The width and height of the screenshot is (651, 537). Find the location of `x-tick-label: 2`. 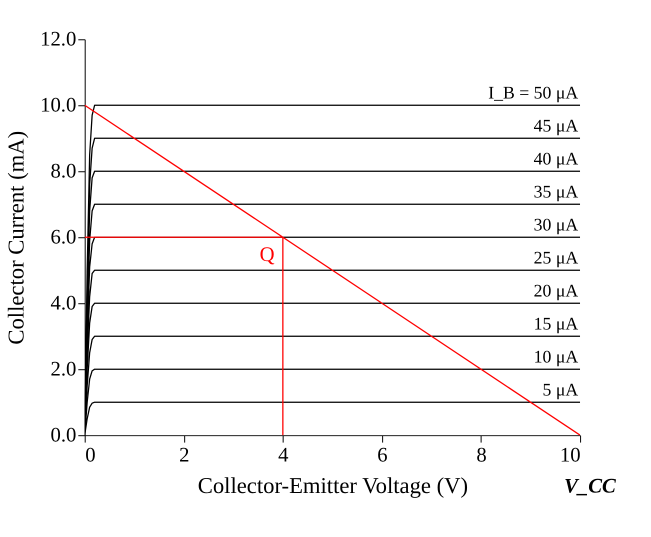

x-tick-label: 2 is located at coordinates (184, 455).